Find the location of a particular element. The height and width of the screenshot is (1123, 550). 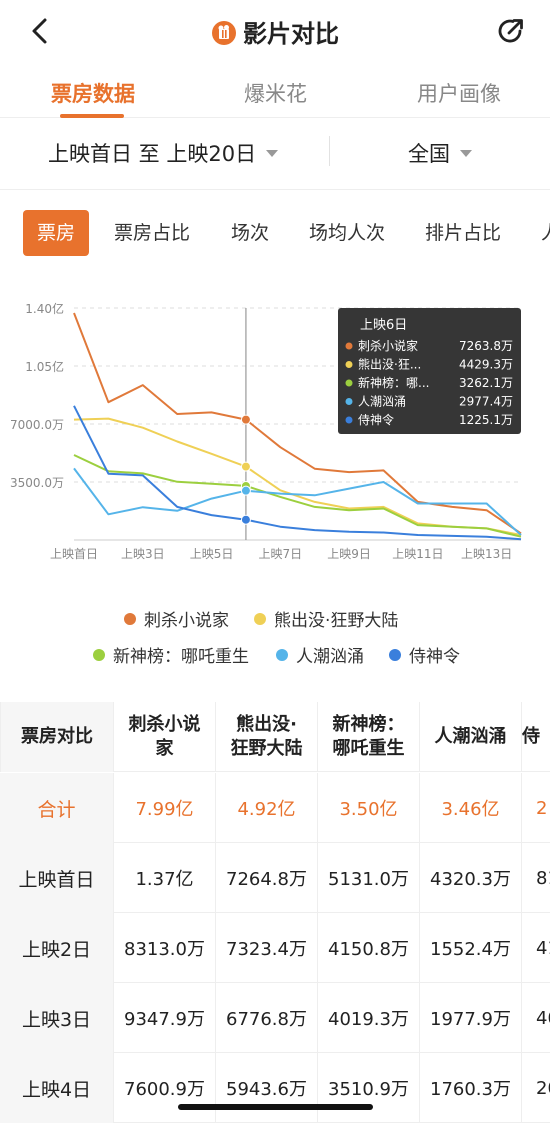

table-cell: 4150.8万 is located at coordinates (368, 948).